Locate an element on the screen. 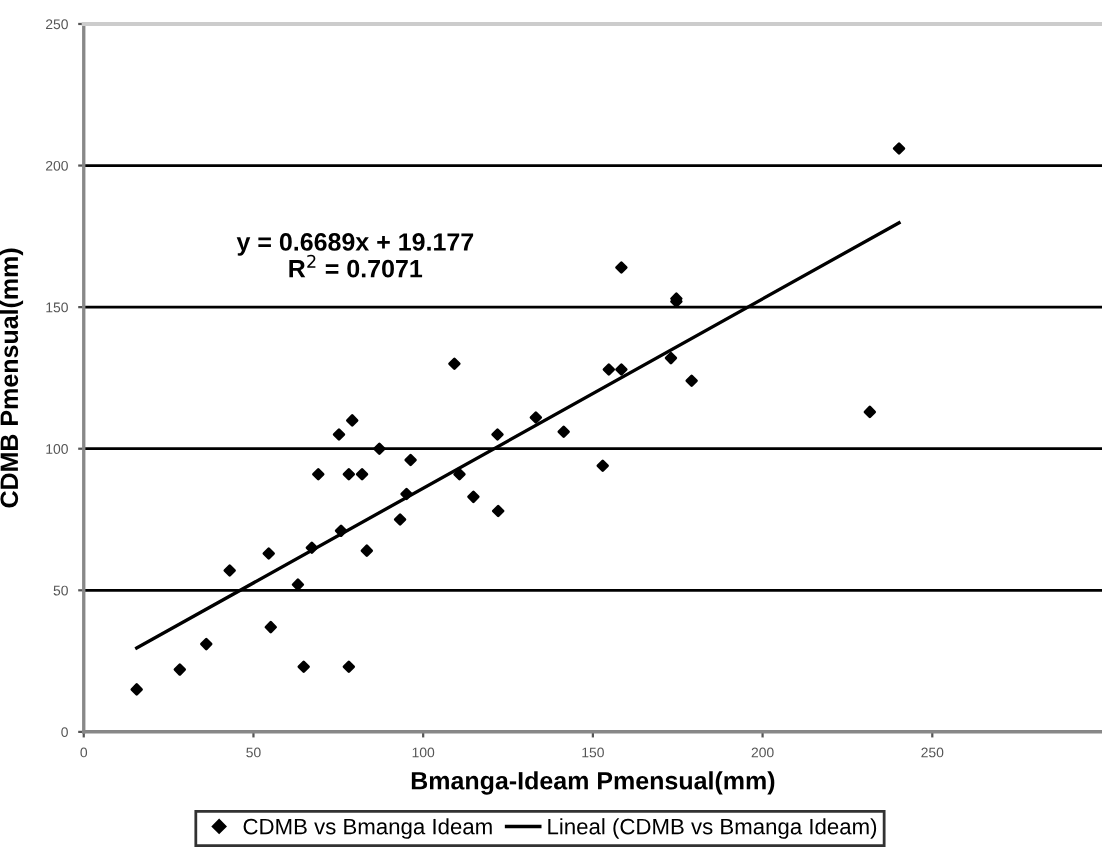  legend-label: CDMB vs Bmanga Ideam is located at coordinates (367, 828).